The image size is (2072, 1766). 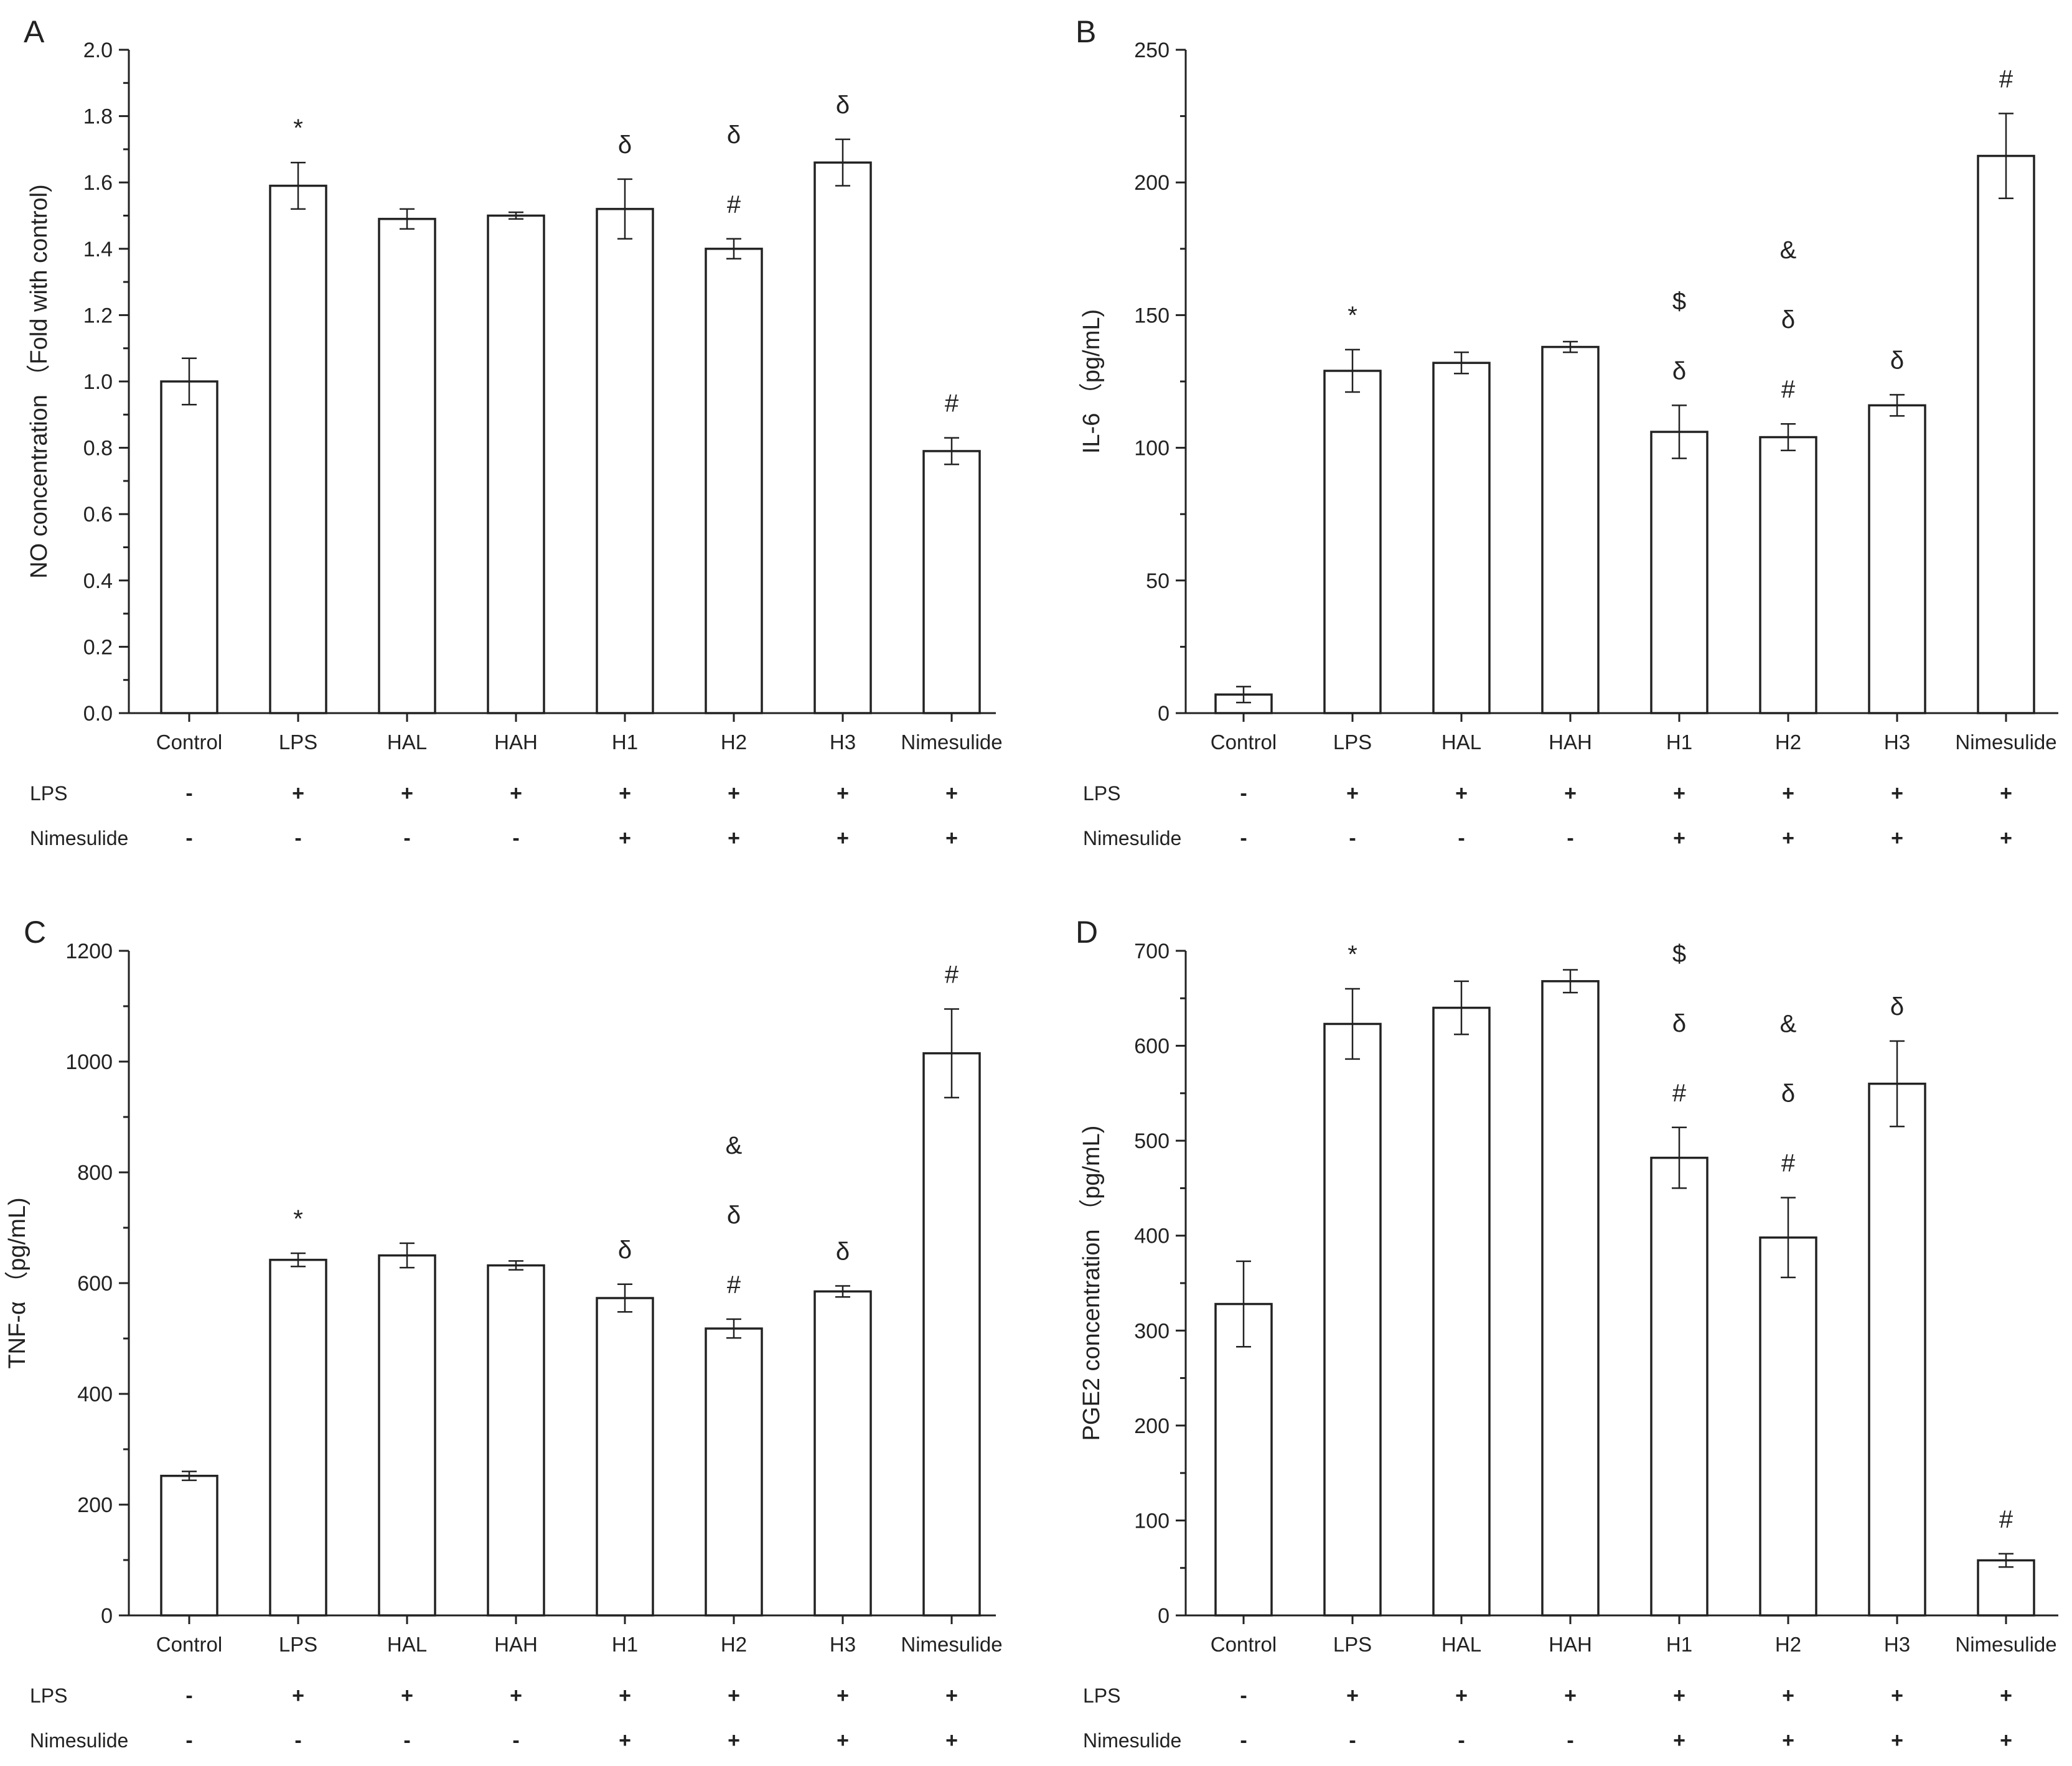 What do you see at coordinates (98, 581) in the screenshot?
I see `y-tick-label: 0.4` at bounding box center [98, 581].